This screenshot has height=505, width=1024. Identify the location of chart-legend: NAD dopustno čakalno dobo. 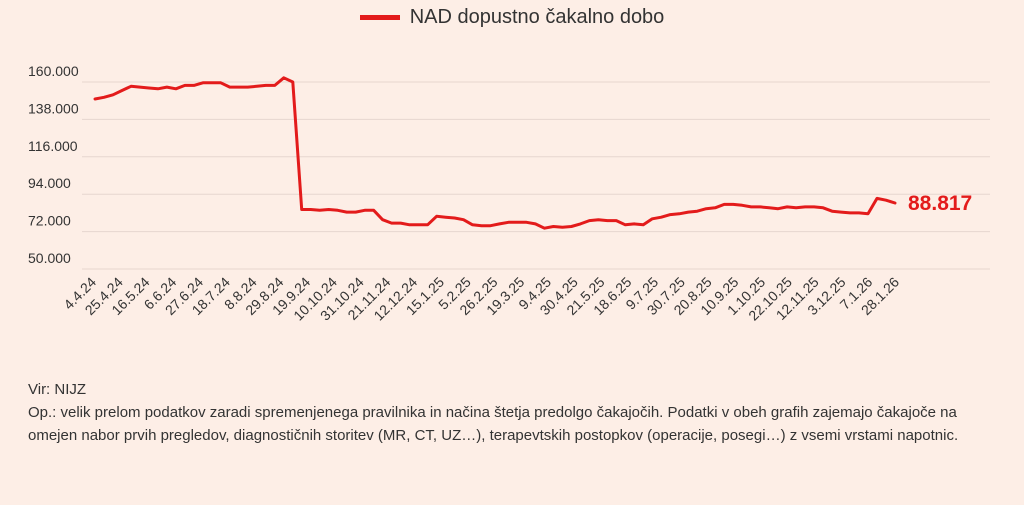
(512, 17).